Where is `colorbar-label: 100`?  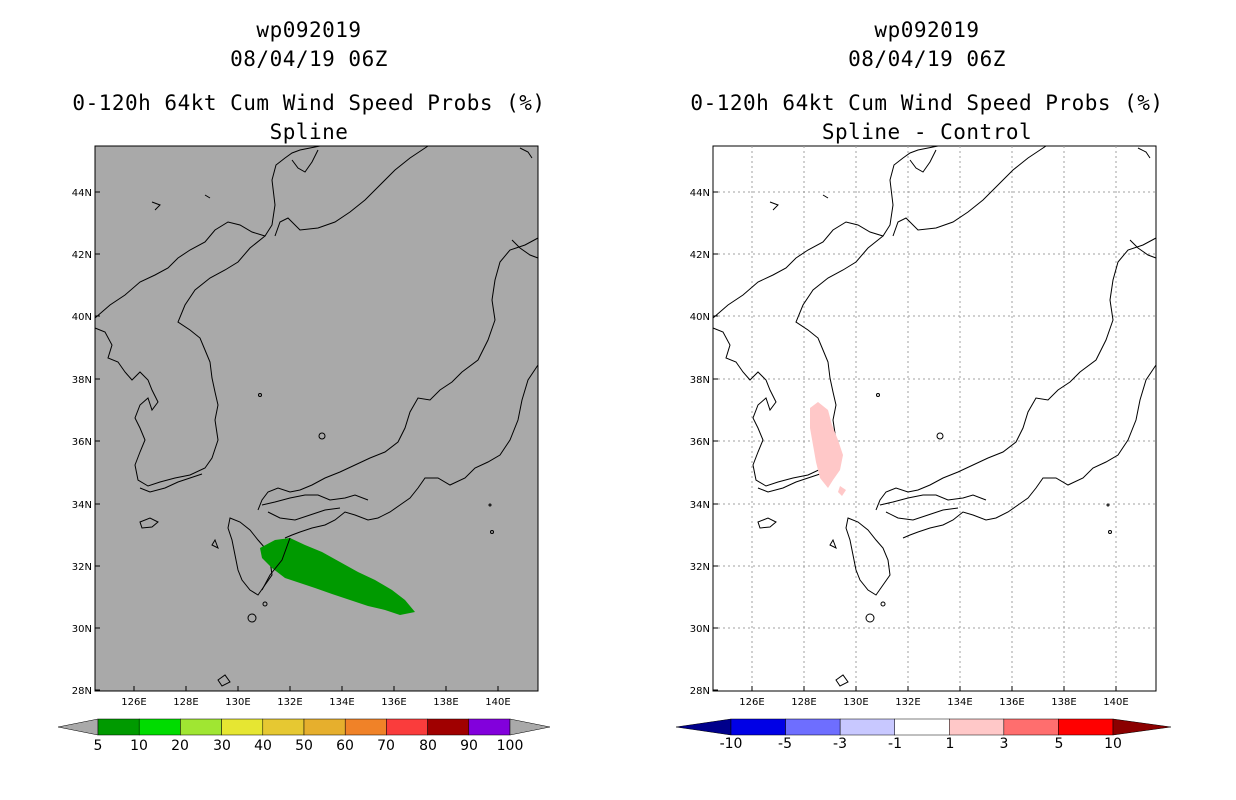
colorbar-label: 100 is located at coordinates (510, 746).